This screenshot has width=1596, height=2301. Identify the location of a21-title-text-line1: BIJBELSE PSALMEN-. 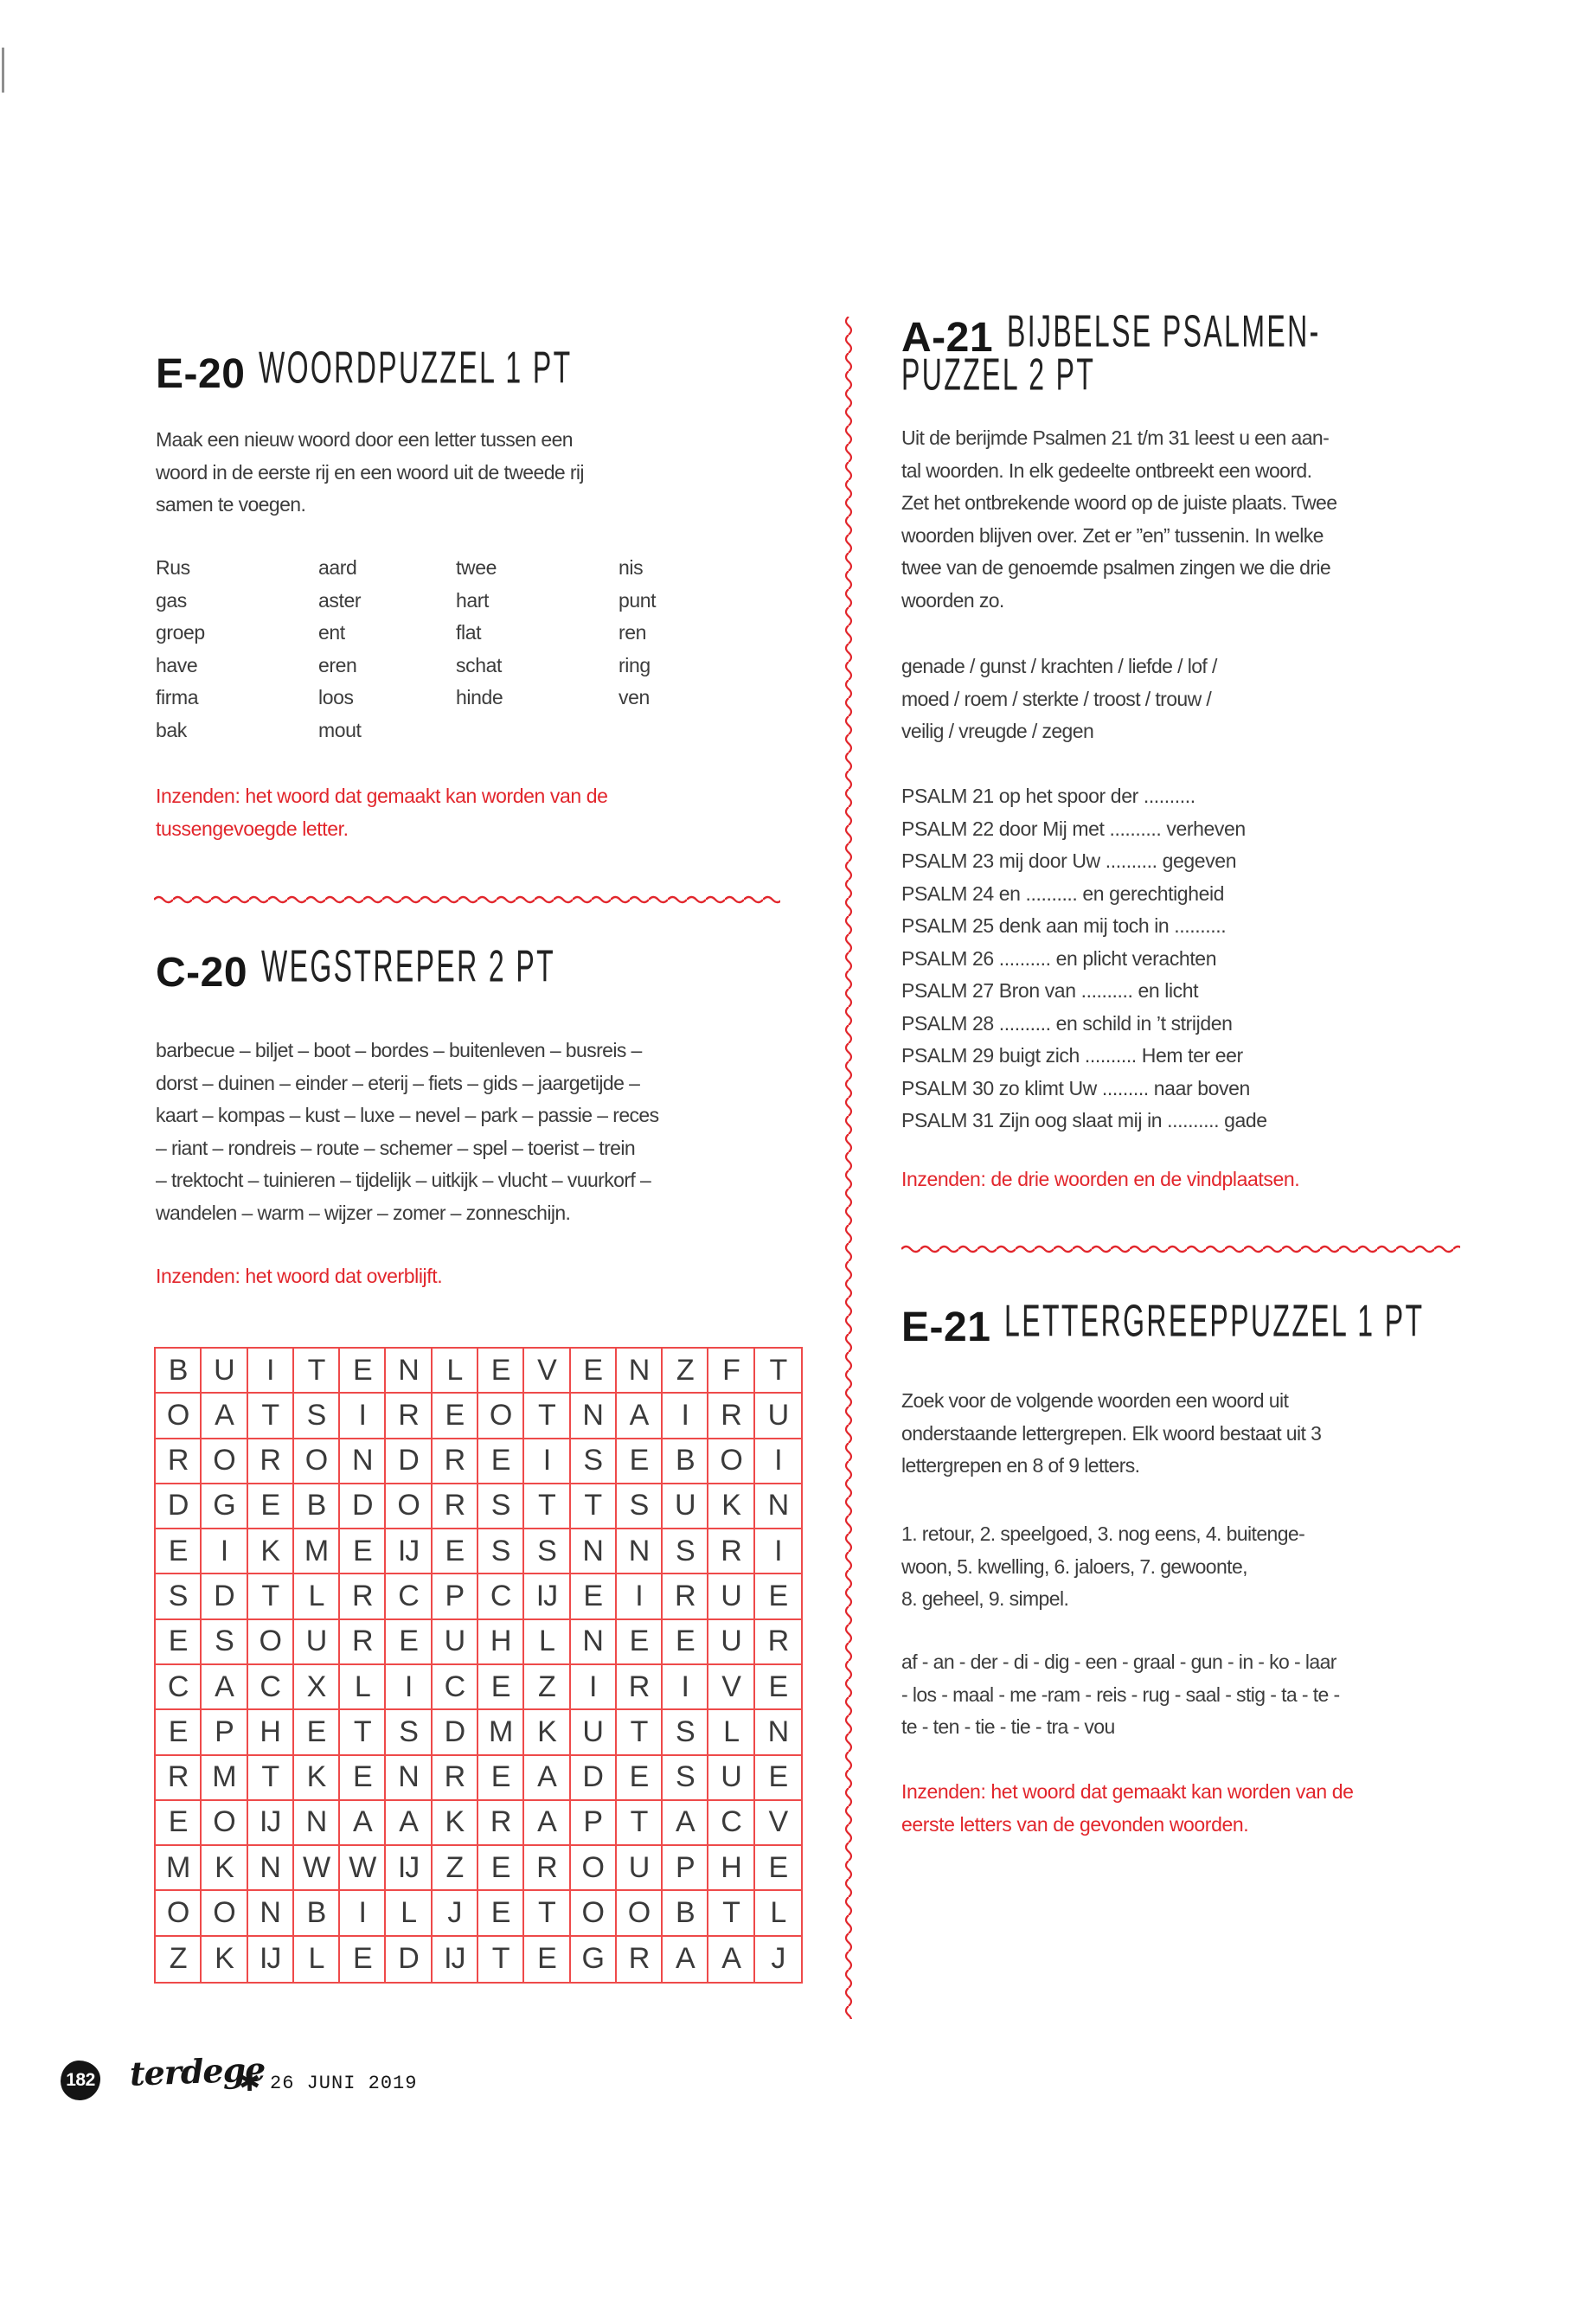
(1164, 332).